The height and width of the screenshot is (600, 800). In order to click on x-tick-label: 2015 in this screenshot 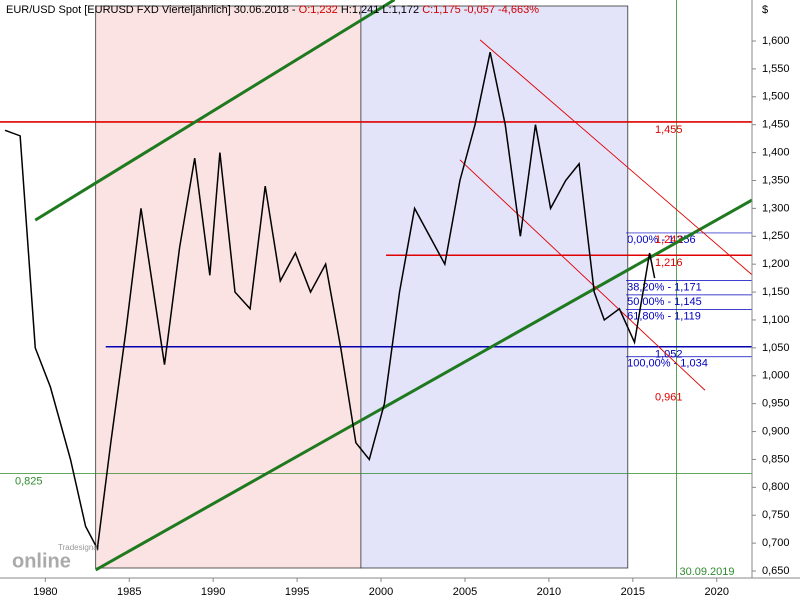, I will do `click(633, 592)`.